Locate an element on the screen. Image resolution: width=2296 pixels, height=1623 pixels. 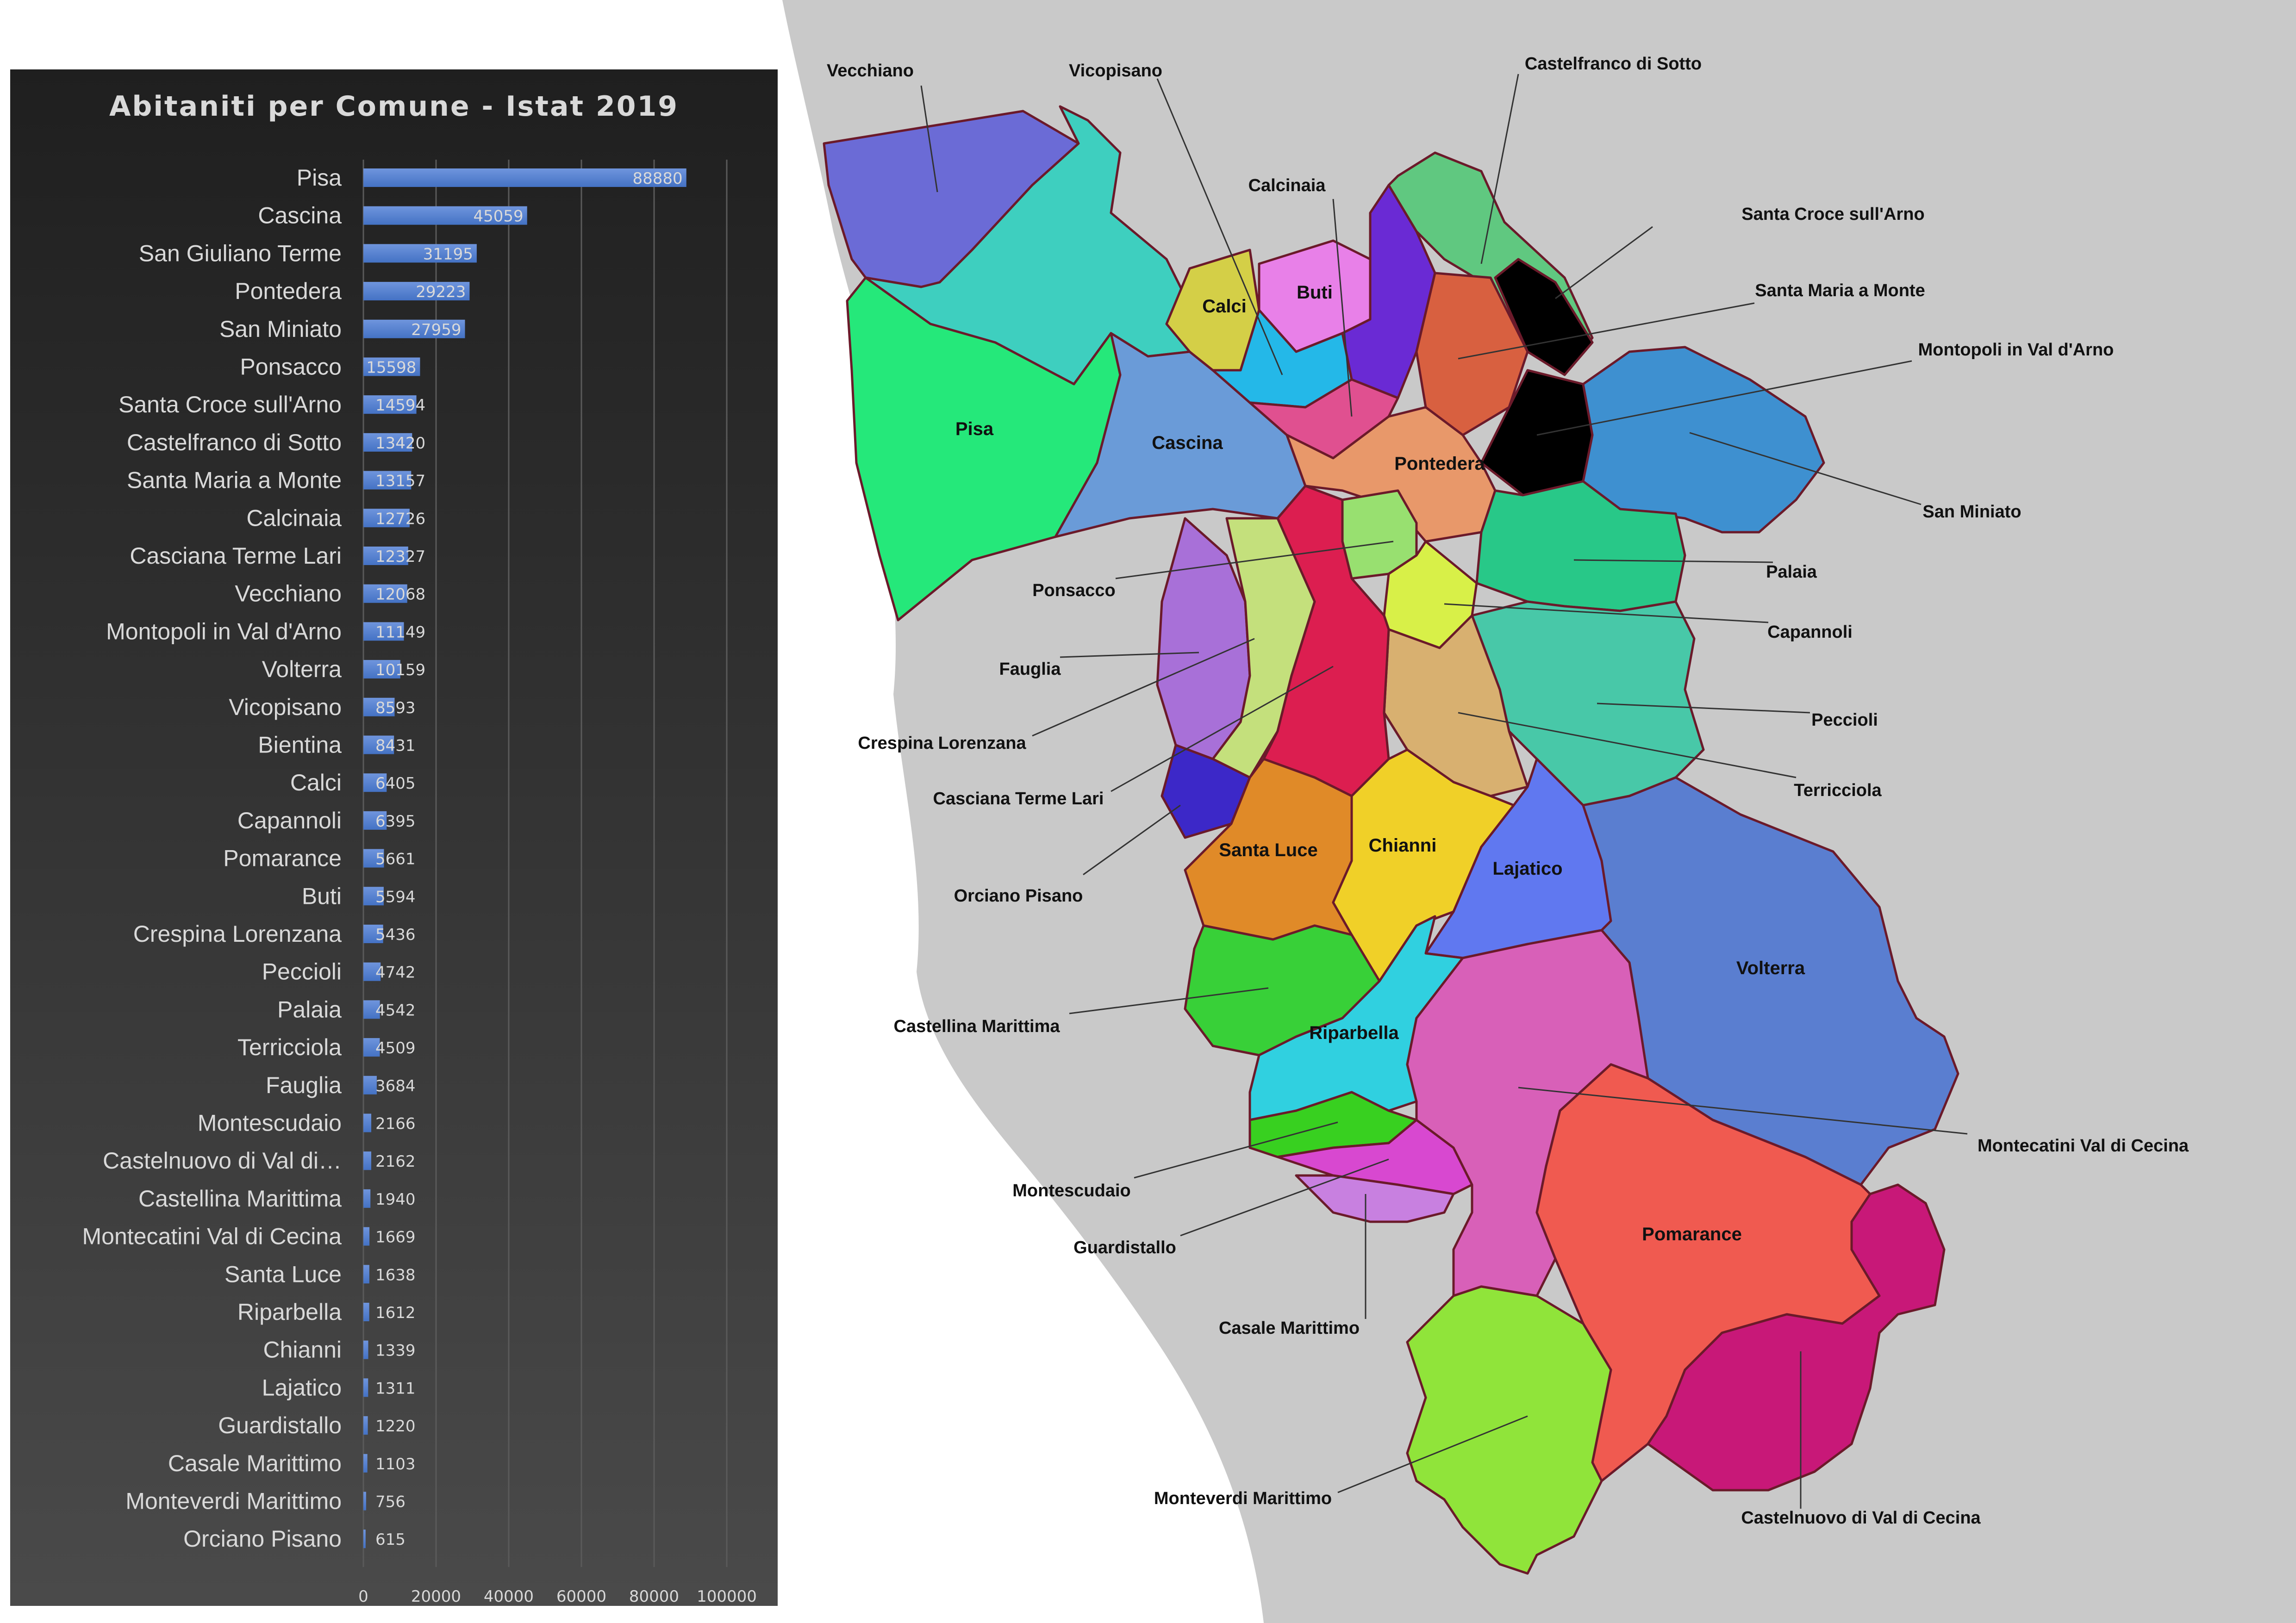
value-label: 1940 is located at coordinates (395, 1199).